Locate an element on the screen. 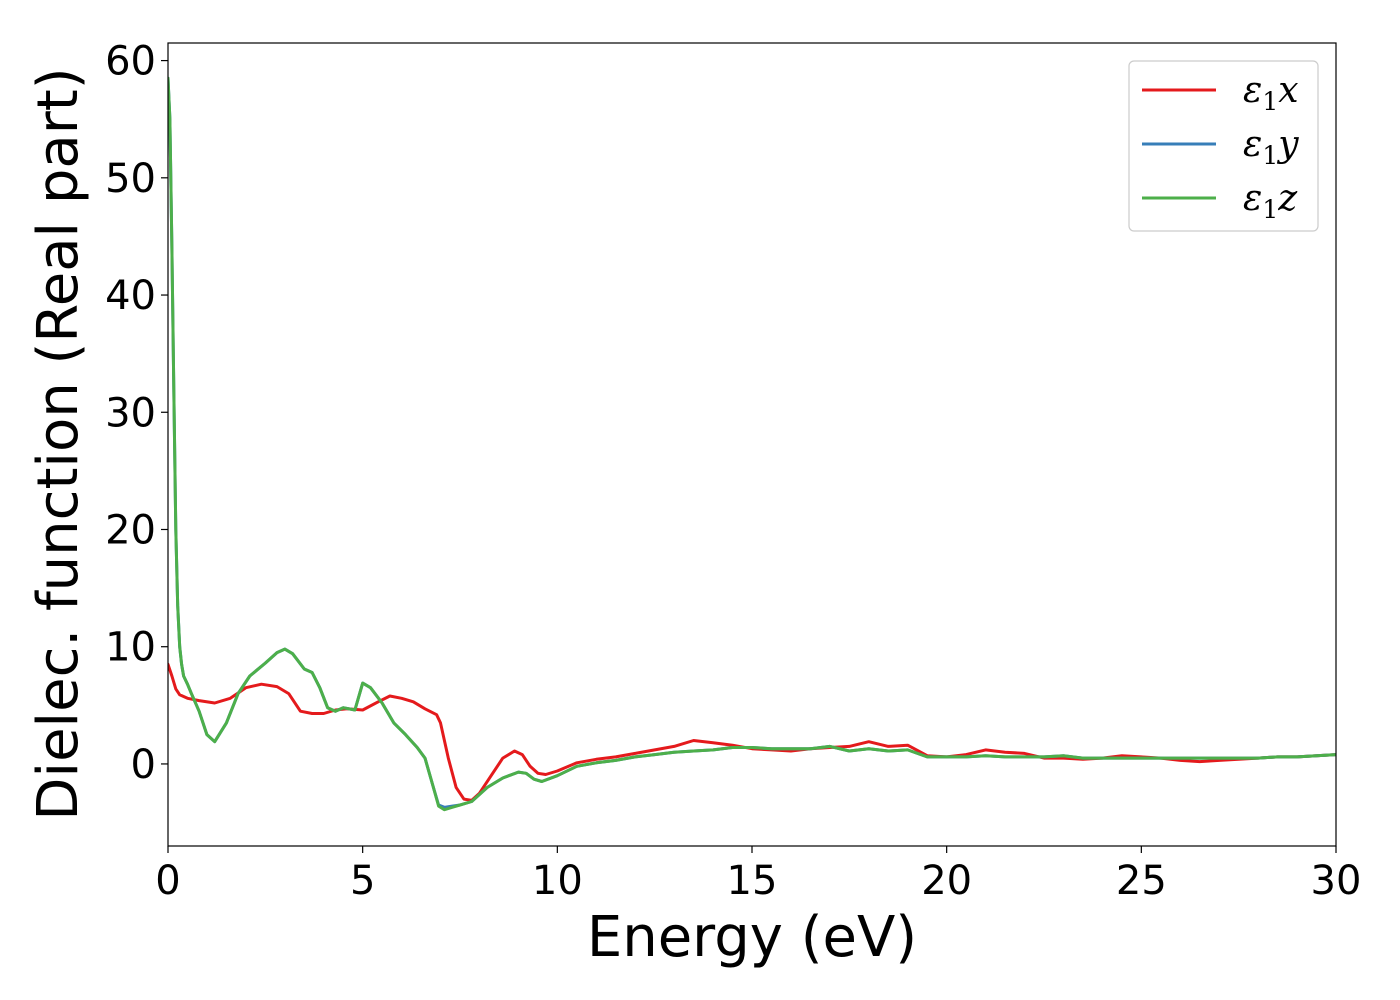 The height and width of the screenshot is (1000, 1400). legend-variable: z is located at coordinates (1287, 198).